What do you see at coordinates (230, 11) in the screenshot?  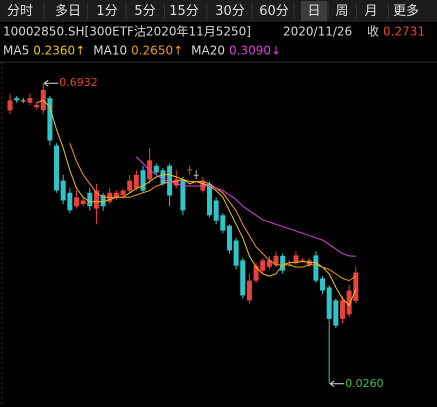 I see `tab: 30分` at bounding box center [230, 11].